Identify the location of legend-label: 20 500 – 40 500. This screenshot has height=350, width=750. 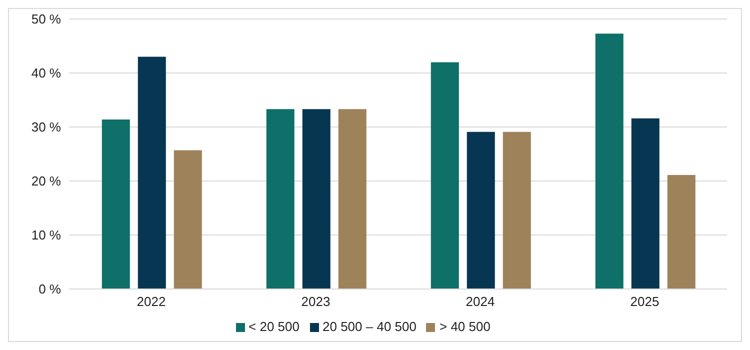
(369, 326).